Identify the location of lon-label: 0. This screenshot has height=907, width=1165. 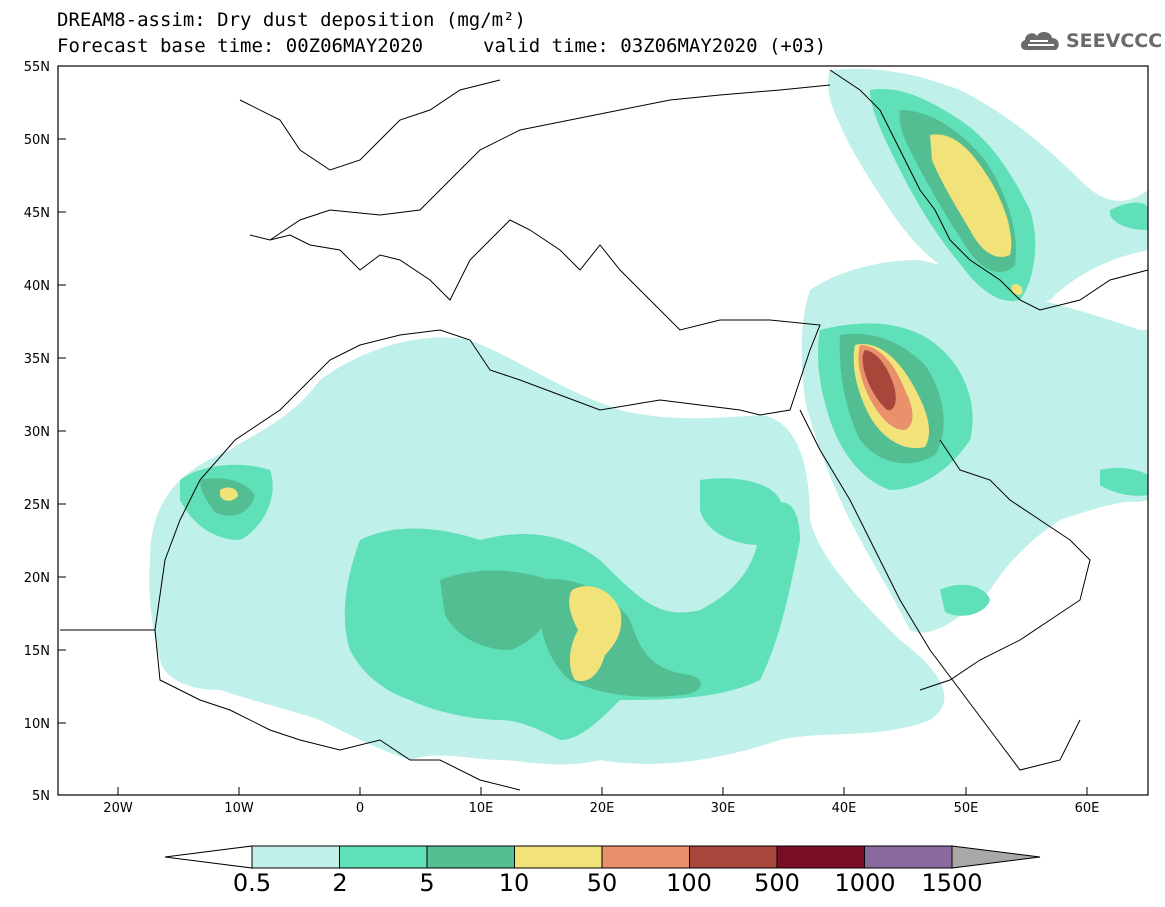
(360, 808).